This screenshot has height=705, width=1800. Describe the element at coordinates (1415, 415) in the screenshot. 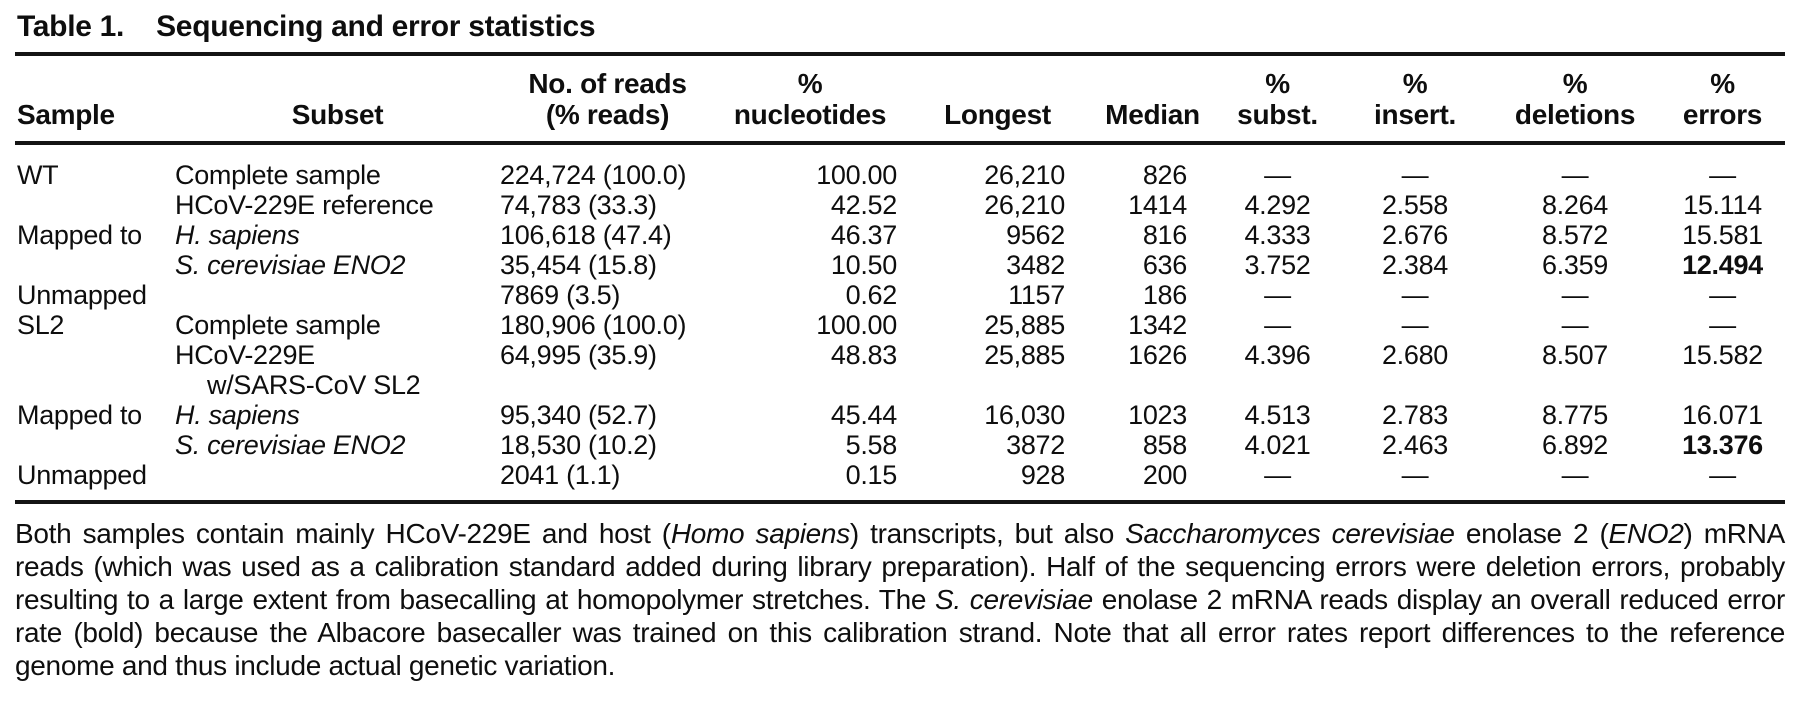

I see `table-cell: 2.783` at that location.